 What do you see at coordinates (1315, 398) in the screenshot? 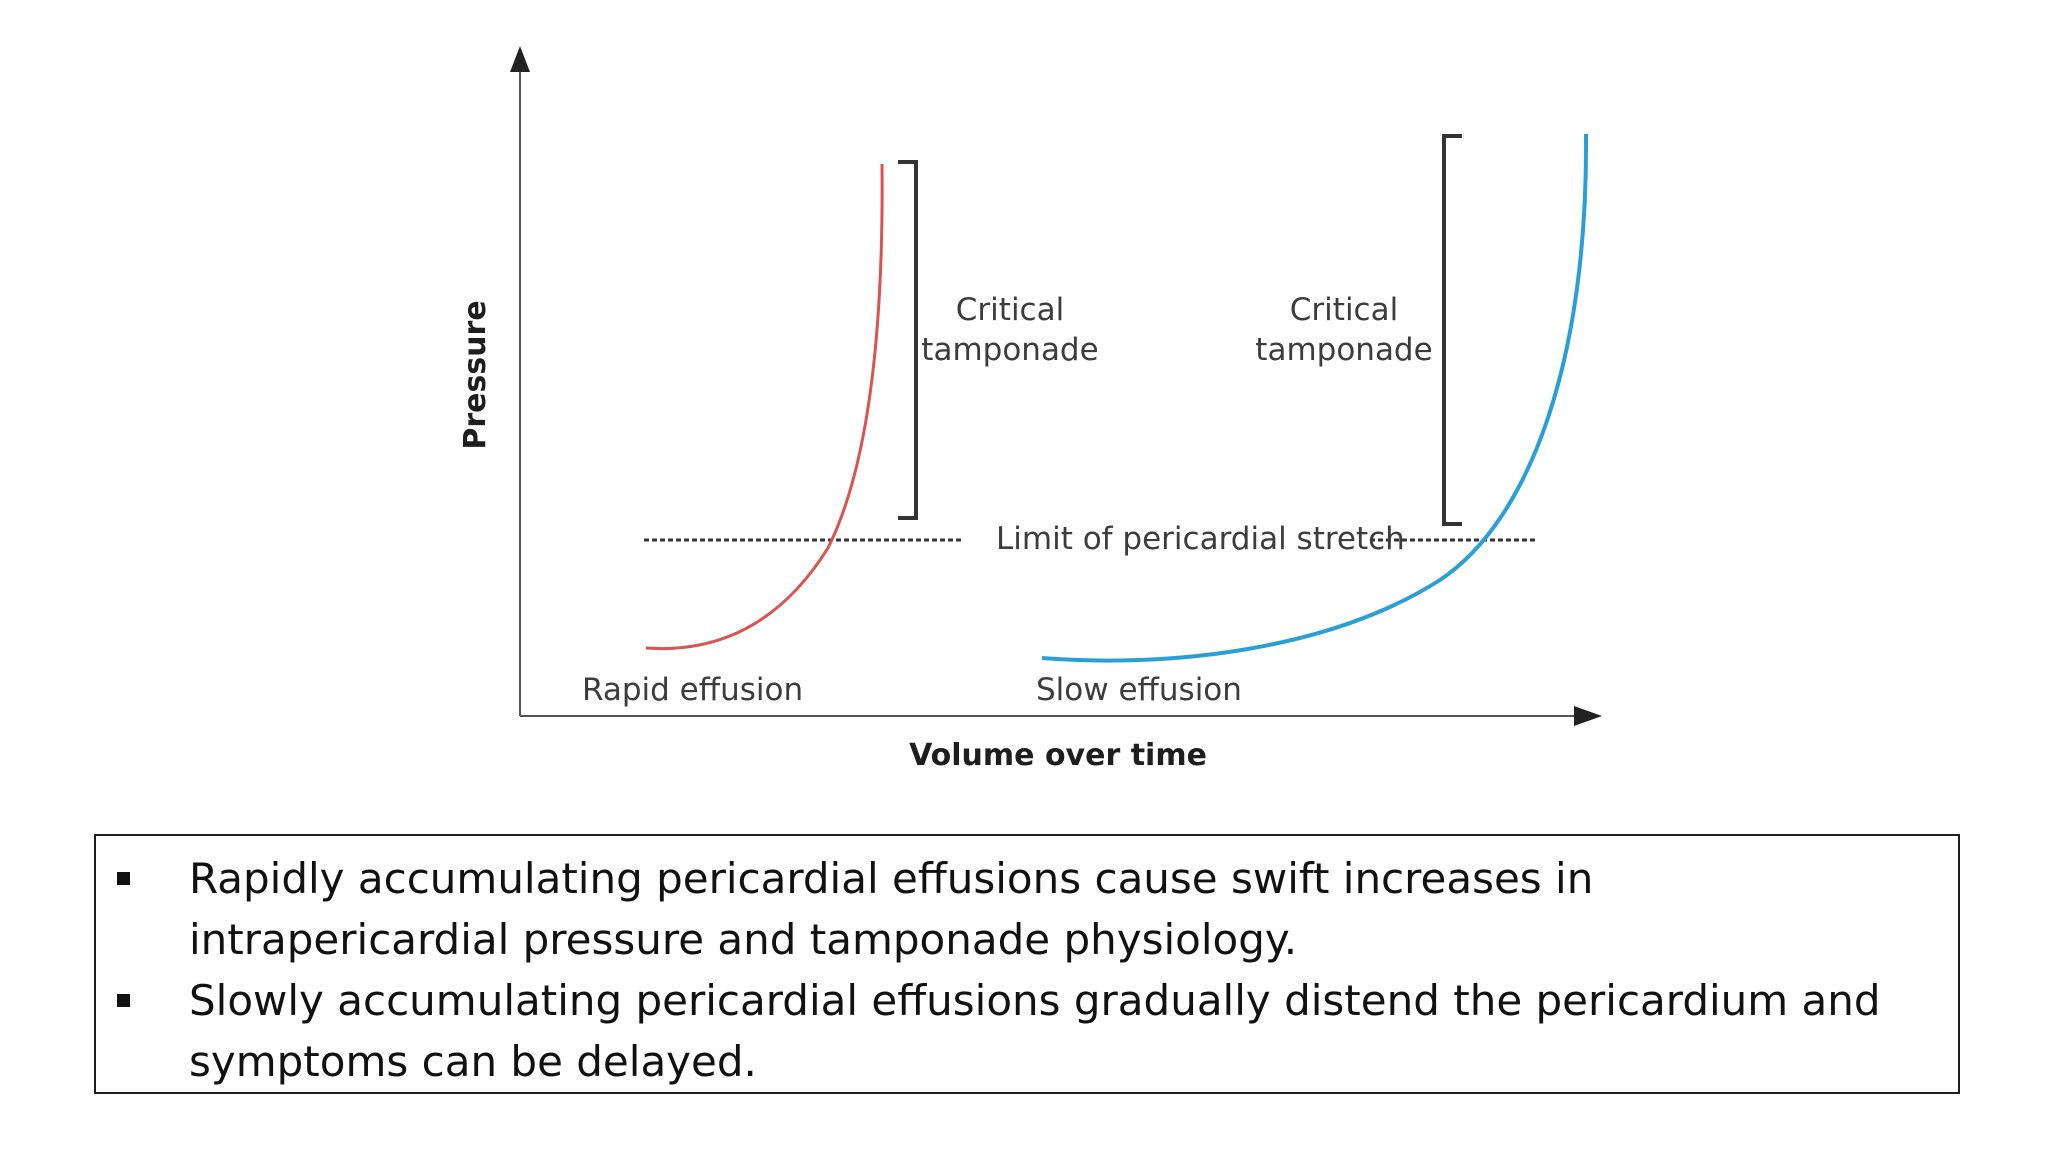
I see `slow-effusion-curve` at bounding box center [1315, 398].